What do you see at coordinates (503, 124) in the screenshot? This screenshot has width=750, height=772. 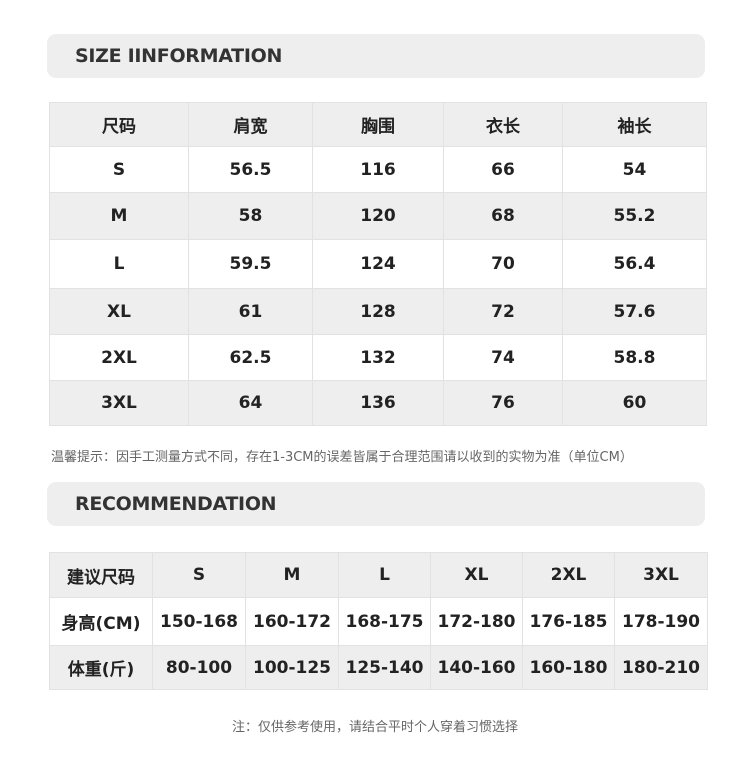 I see `header-cell: 衣长` at bounding box center [503, 124].